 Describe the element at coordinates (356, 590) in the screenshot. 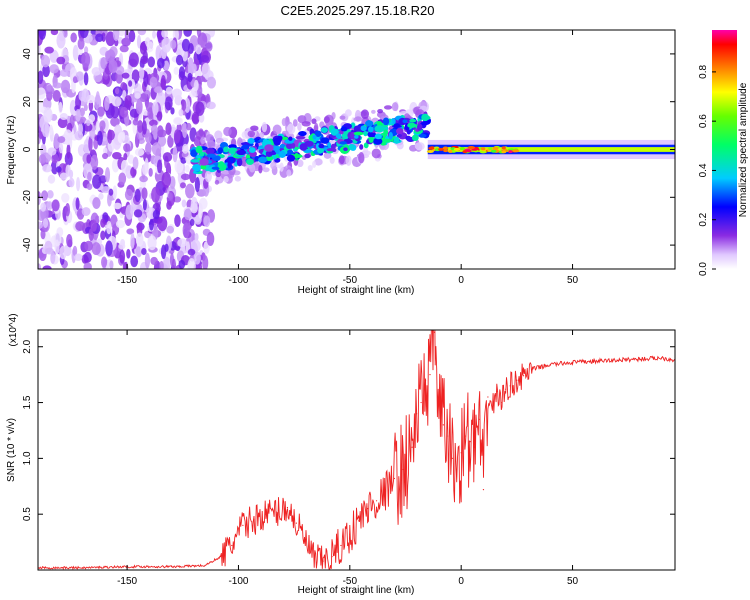

I see `bottom-xlabel: Height of straight line (km)` at that location.